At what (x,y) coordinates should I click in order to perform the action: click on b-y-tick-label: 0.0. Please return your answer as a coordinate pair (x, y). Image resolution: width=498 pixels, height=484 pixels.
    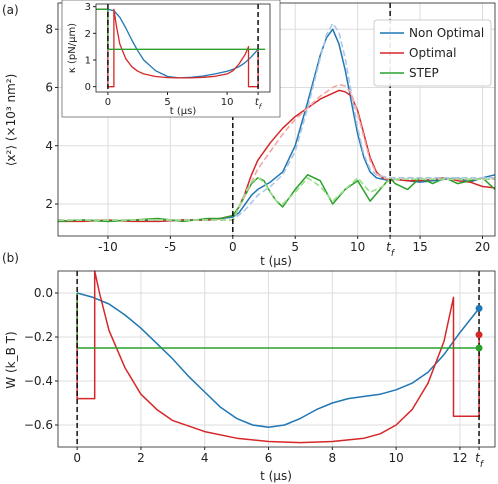
    Looking at the image, I should click on (43, 293).